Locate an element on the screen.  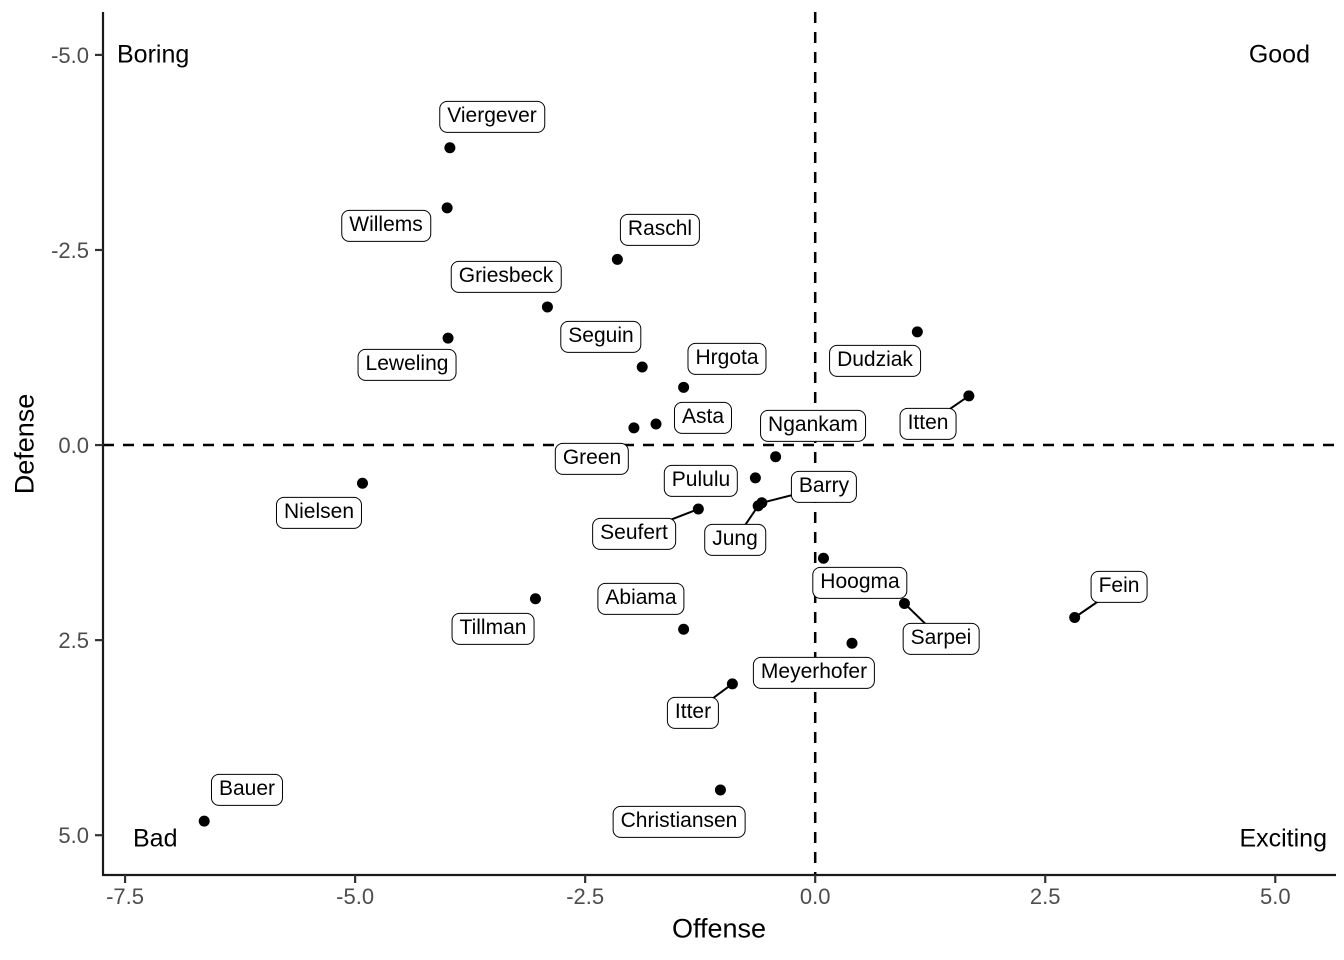
x-axis-tick-label: -7.5 is located at coordinates (125, 896).